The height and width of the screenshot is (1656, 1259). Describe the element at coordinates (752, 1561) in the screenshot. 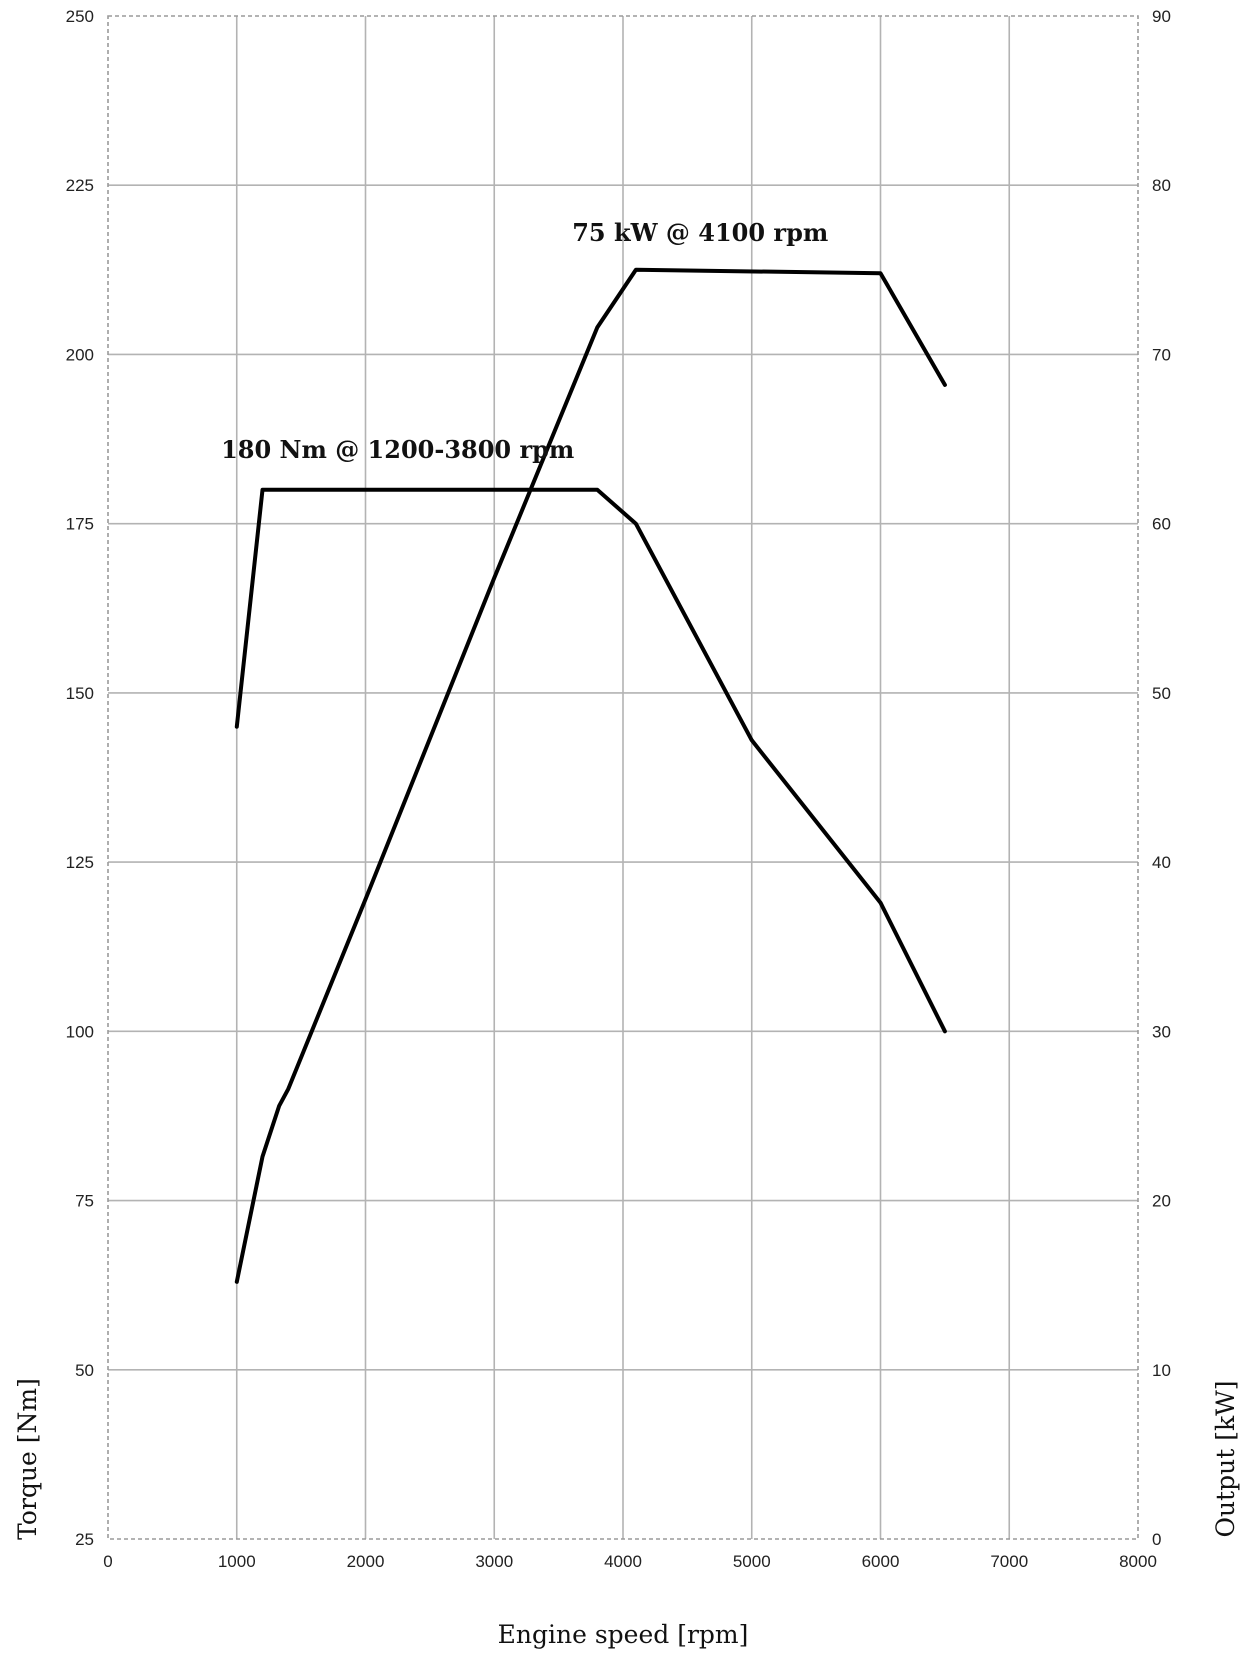

I see `x-tick-label: 5000` at that location.